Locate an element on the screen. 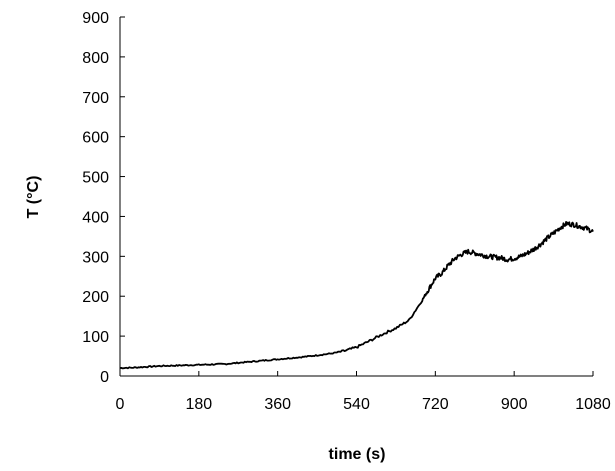  y-tick-label: 0 is located at coordinates (104, 377).